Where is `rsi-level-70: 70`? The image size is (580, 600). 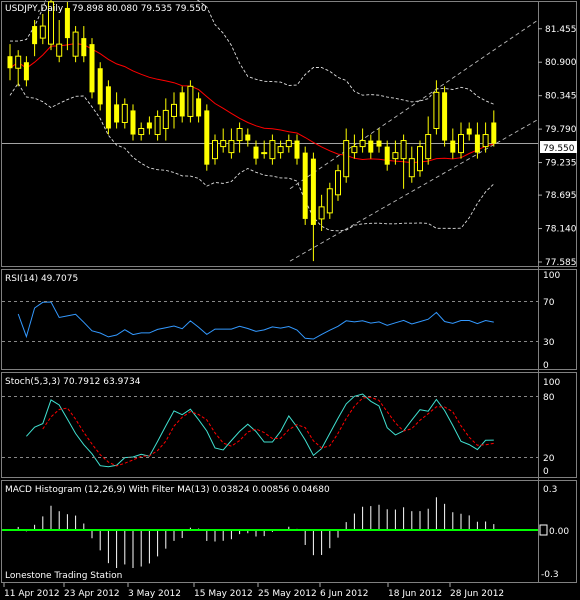 rsi-level-70: 70 is located at coordinates (549, 303).